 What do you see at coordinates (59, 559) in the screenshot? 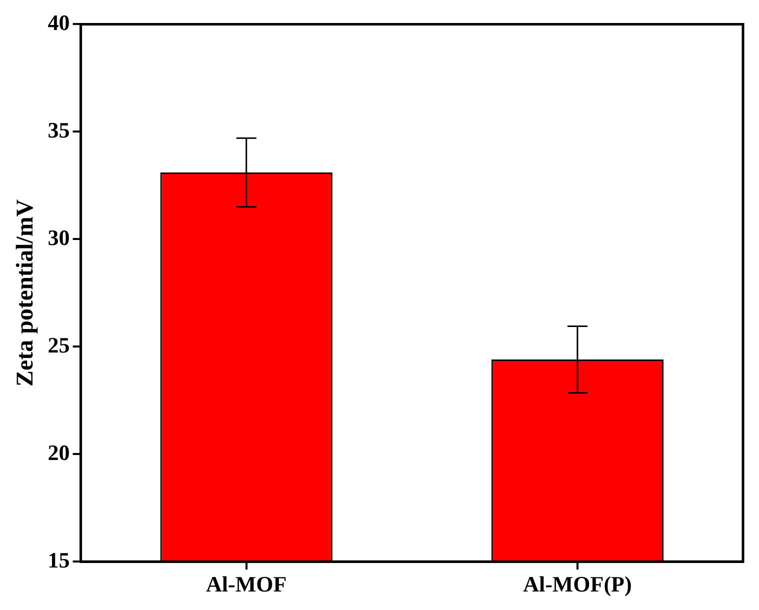
I see `y-tick-label: 15` at bounding box center [59, 559].